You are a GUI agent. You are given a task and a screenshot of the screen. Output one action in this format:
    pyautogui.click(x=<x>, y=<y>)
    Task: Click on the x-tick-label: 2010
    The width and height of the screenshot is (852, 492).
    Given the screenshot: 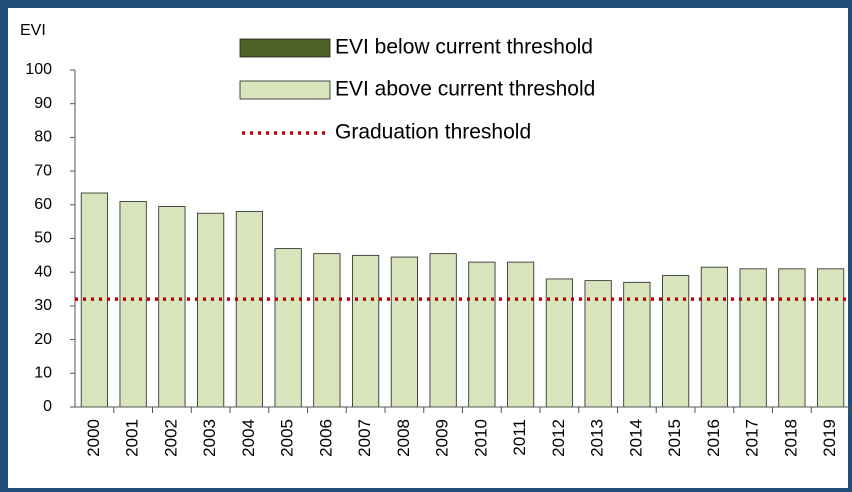 What is the action you would take?
    pyautogui.click(x=480, y=438)
    